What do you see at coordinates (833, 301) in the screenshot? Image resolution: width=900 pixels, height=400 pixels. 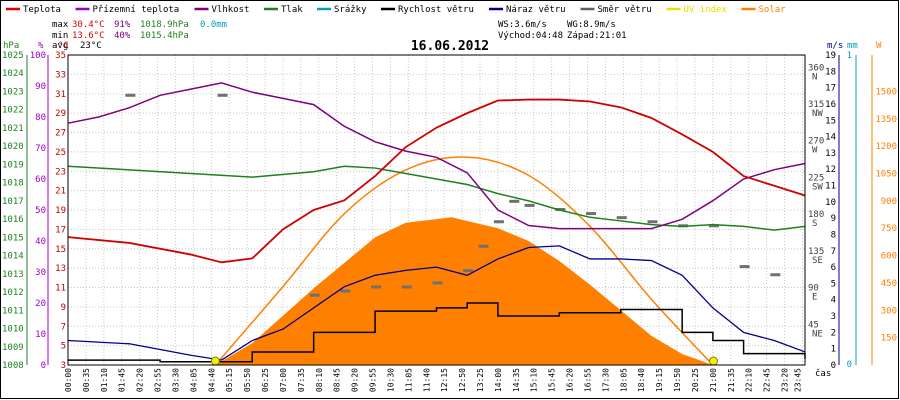 I see `ms-tick-4: 4` at bounding box center [833, 301].